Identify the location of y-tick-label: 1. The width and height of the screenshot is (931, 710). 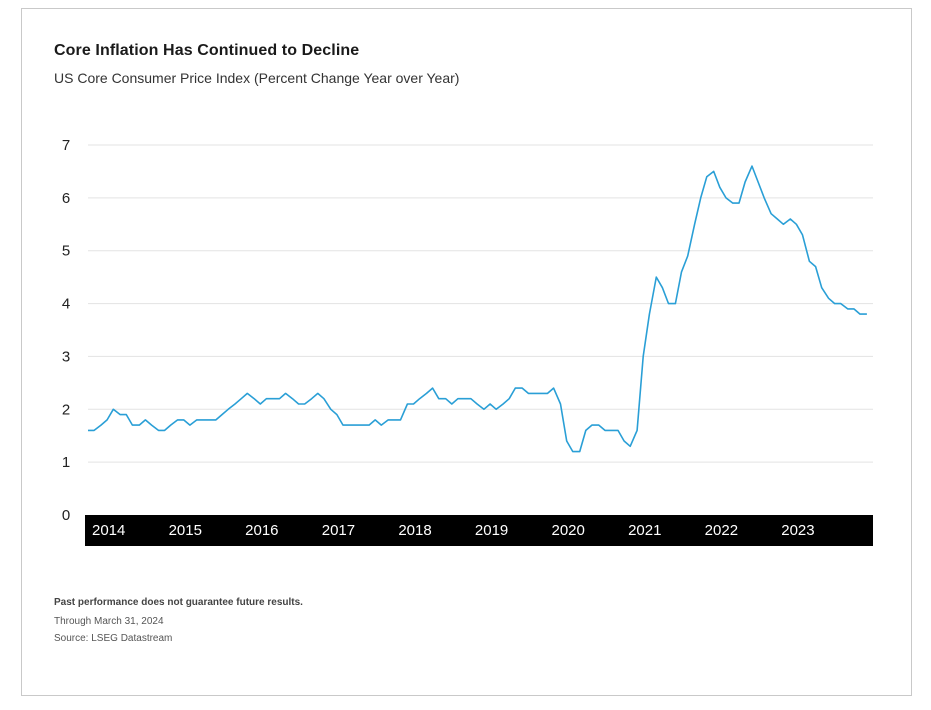
(66, 462).